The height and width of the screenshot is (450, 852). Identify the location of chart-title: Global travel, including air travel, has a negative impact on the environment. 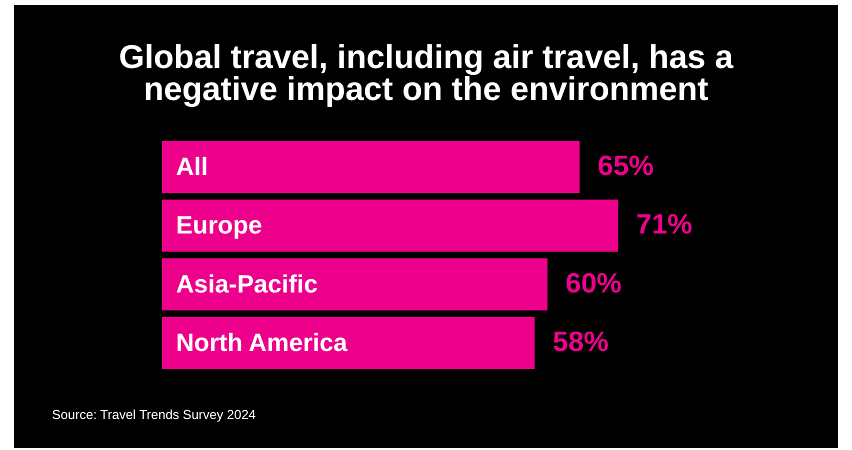
(426, 72).